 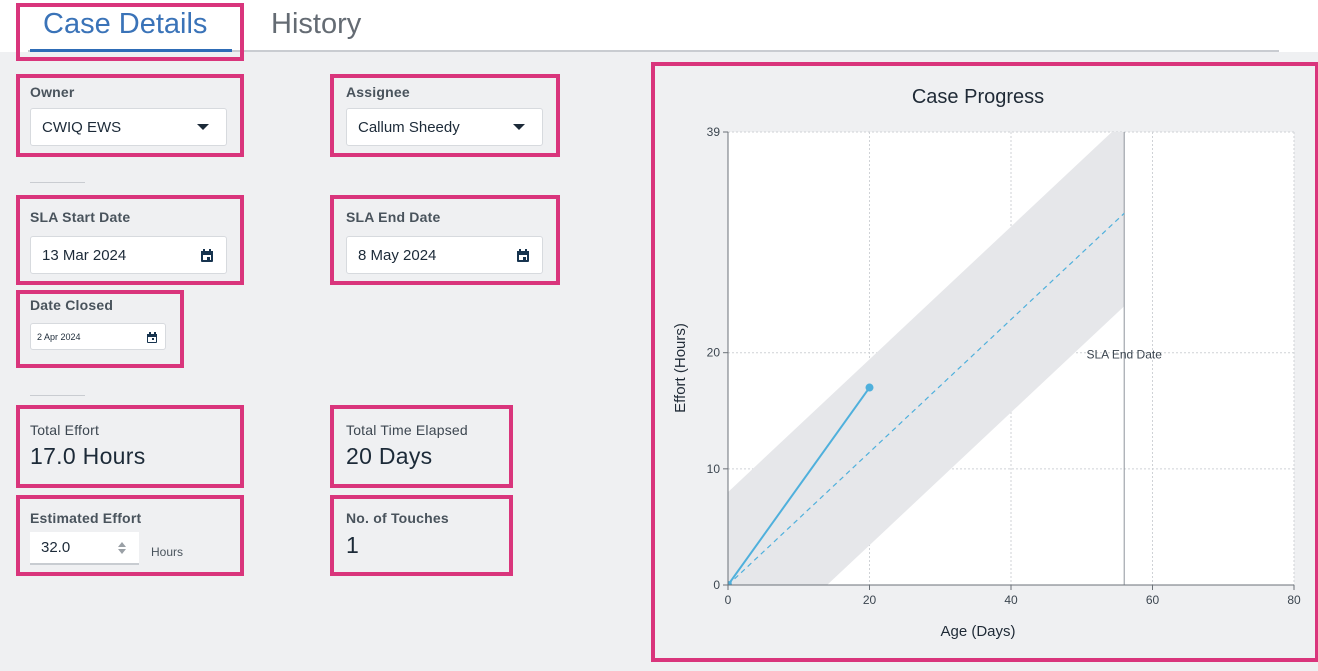 What do you see at coordinates (977, 631) in the screenshot?
I see `x-axis-label: Age (Days)` at bounding box center [977, 631].